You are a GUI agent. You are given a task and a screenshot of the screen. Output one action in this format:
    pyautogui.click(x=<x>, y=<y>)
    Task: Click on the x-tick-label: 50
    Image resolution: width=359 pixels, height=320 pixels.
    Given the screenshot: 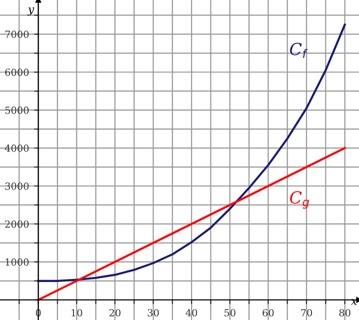 What is the action you would take?
    pyautogui.click(x=230, y=312)
    